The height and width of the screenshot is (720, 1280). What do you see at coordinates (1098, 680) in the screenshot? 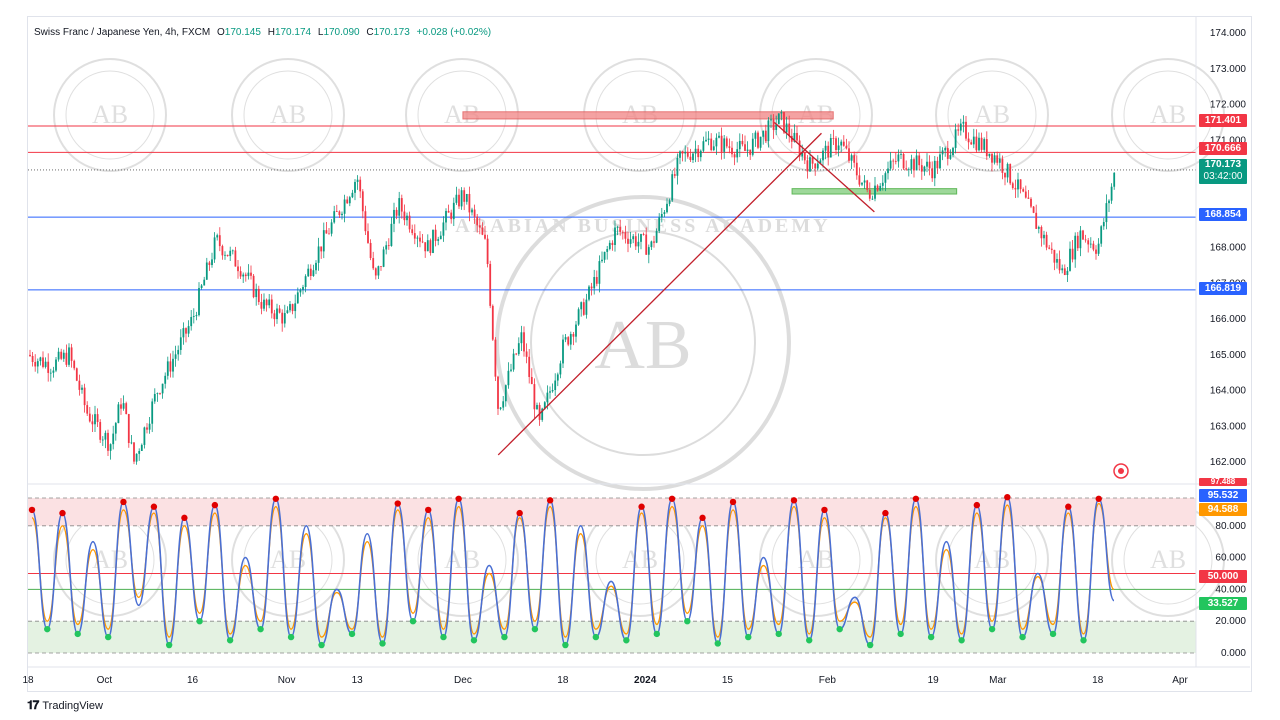
I see `time-tick-label: 18` at bounding box center [1098, 680].